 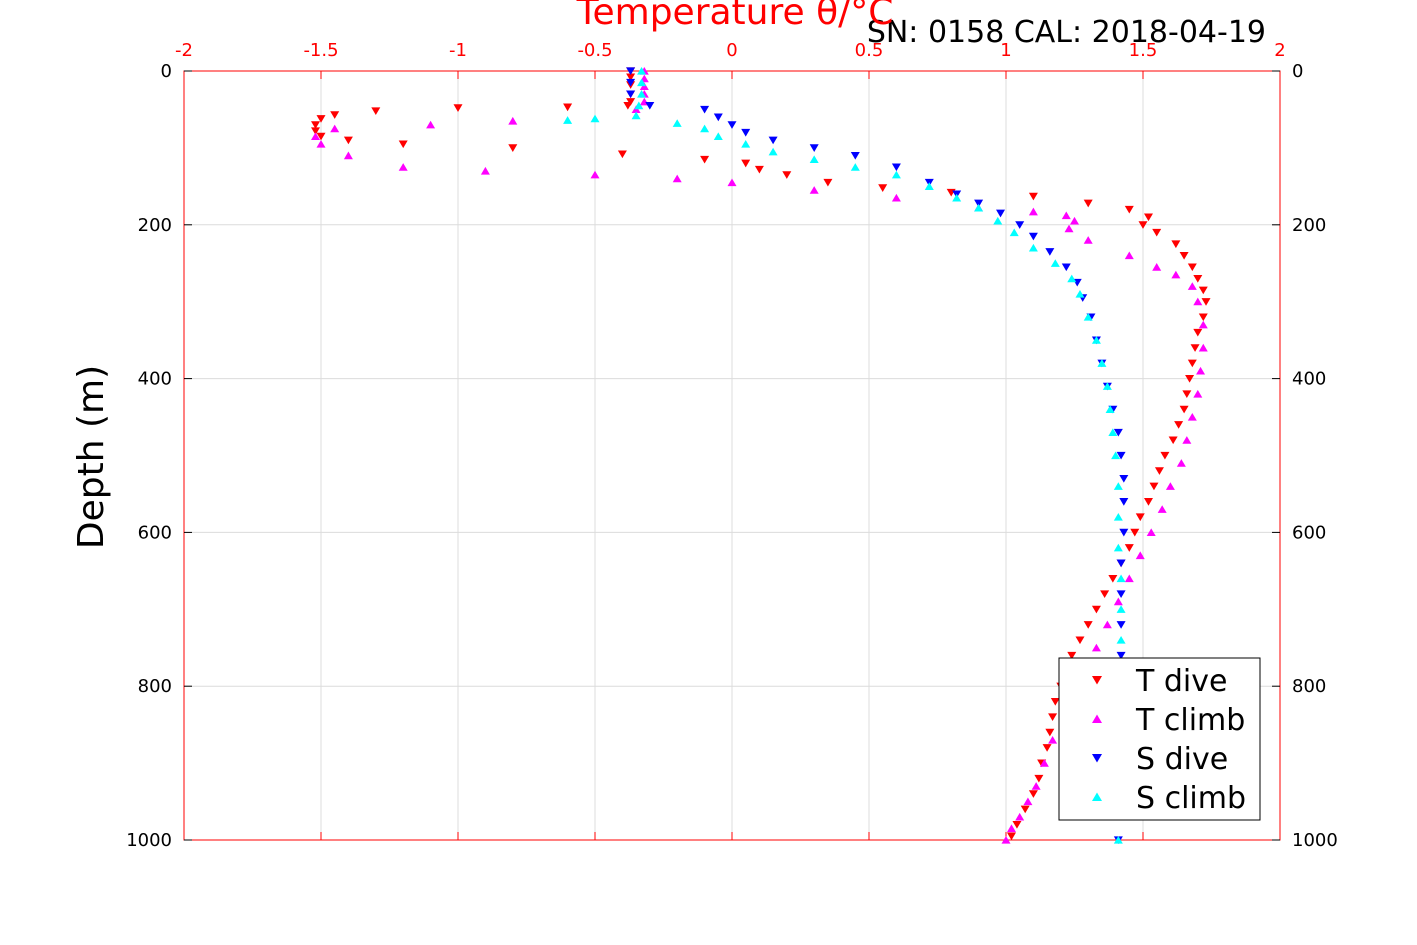 What do you see at coordinates (155, 225) in the screenshot?
I see `y-tick-label: 200` at bounding box center [155, 225].